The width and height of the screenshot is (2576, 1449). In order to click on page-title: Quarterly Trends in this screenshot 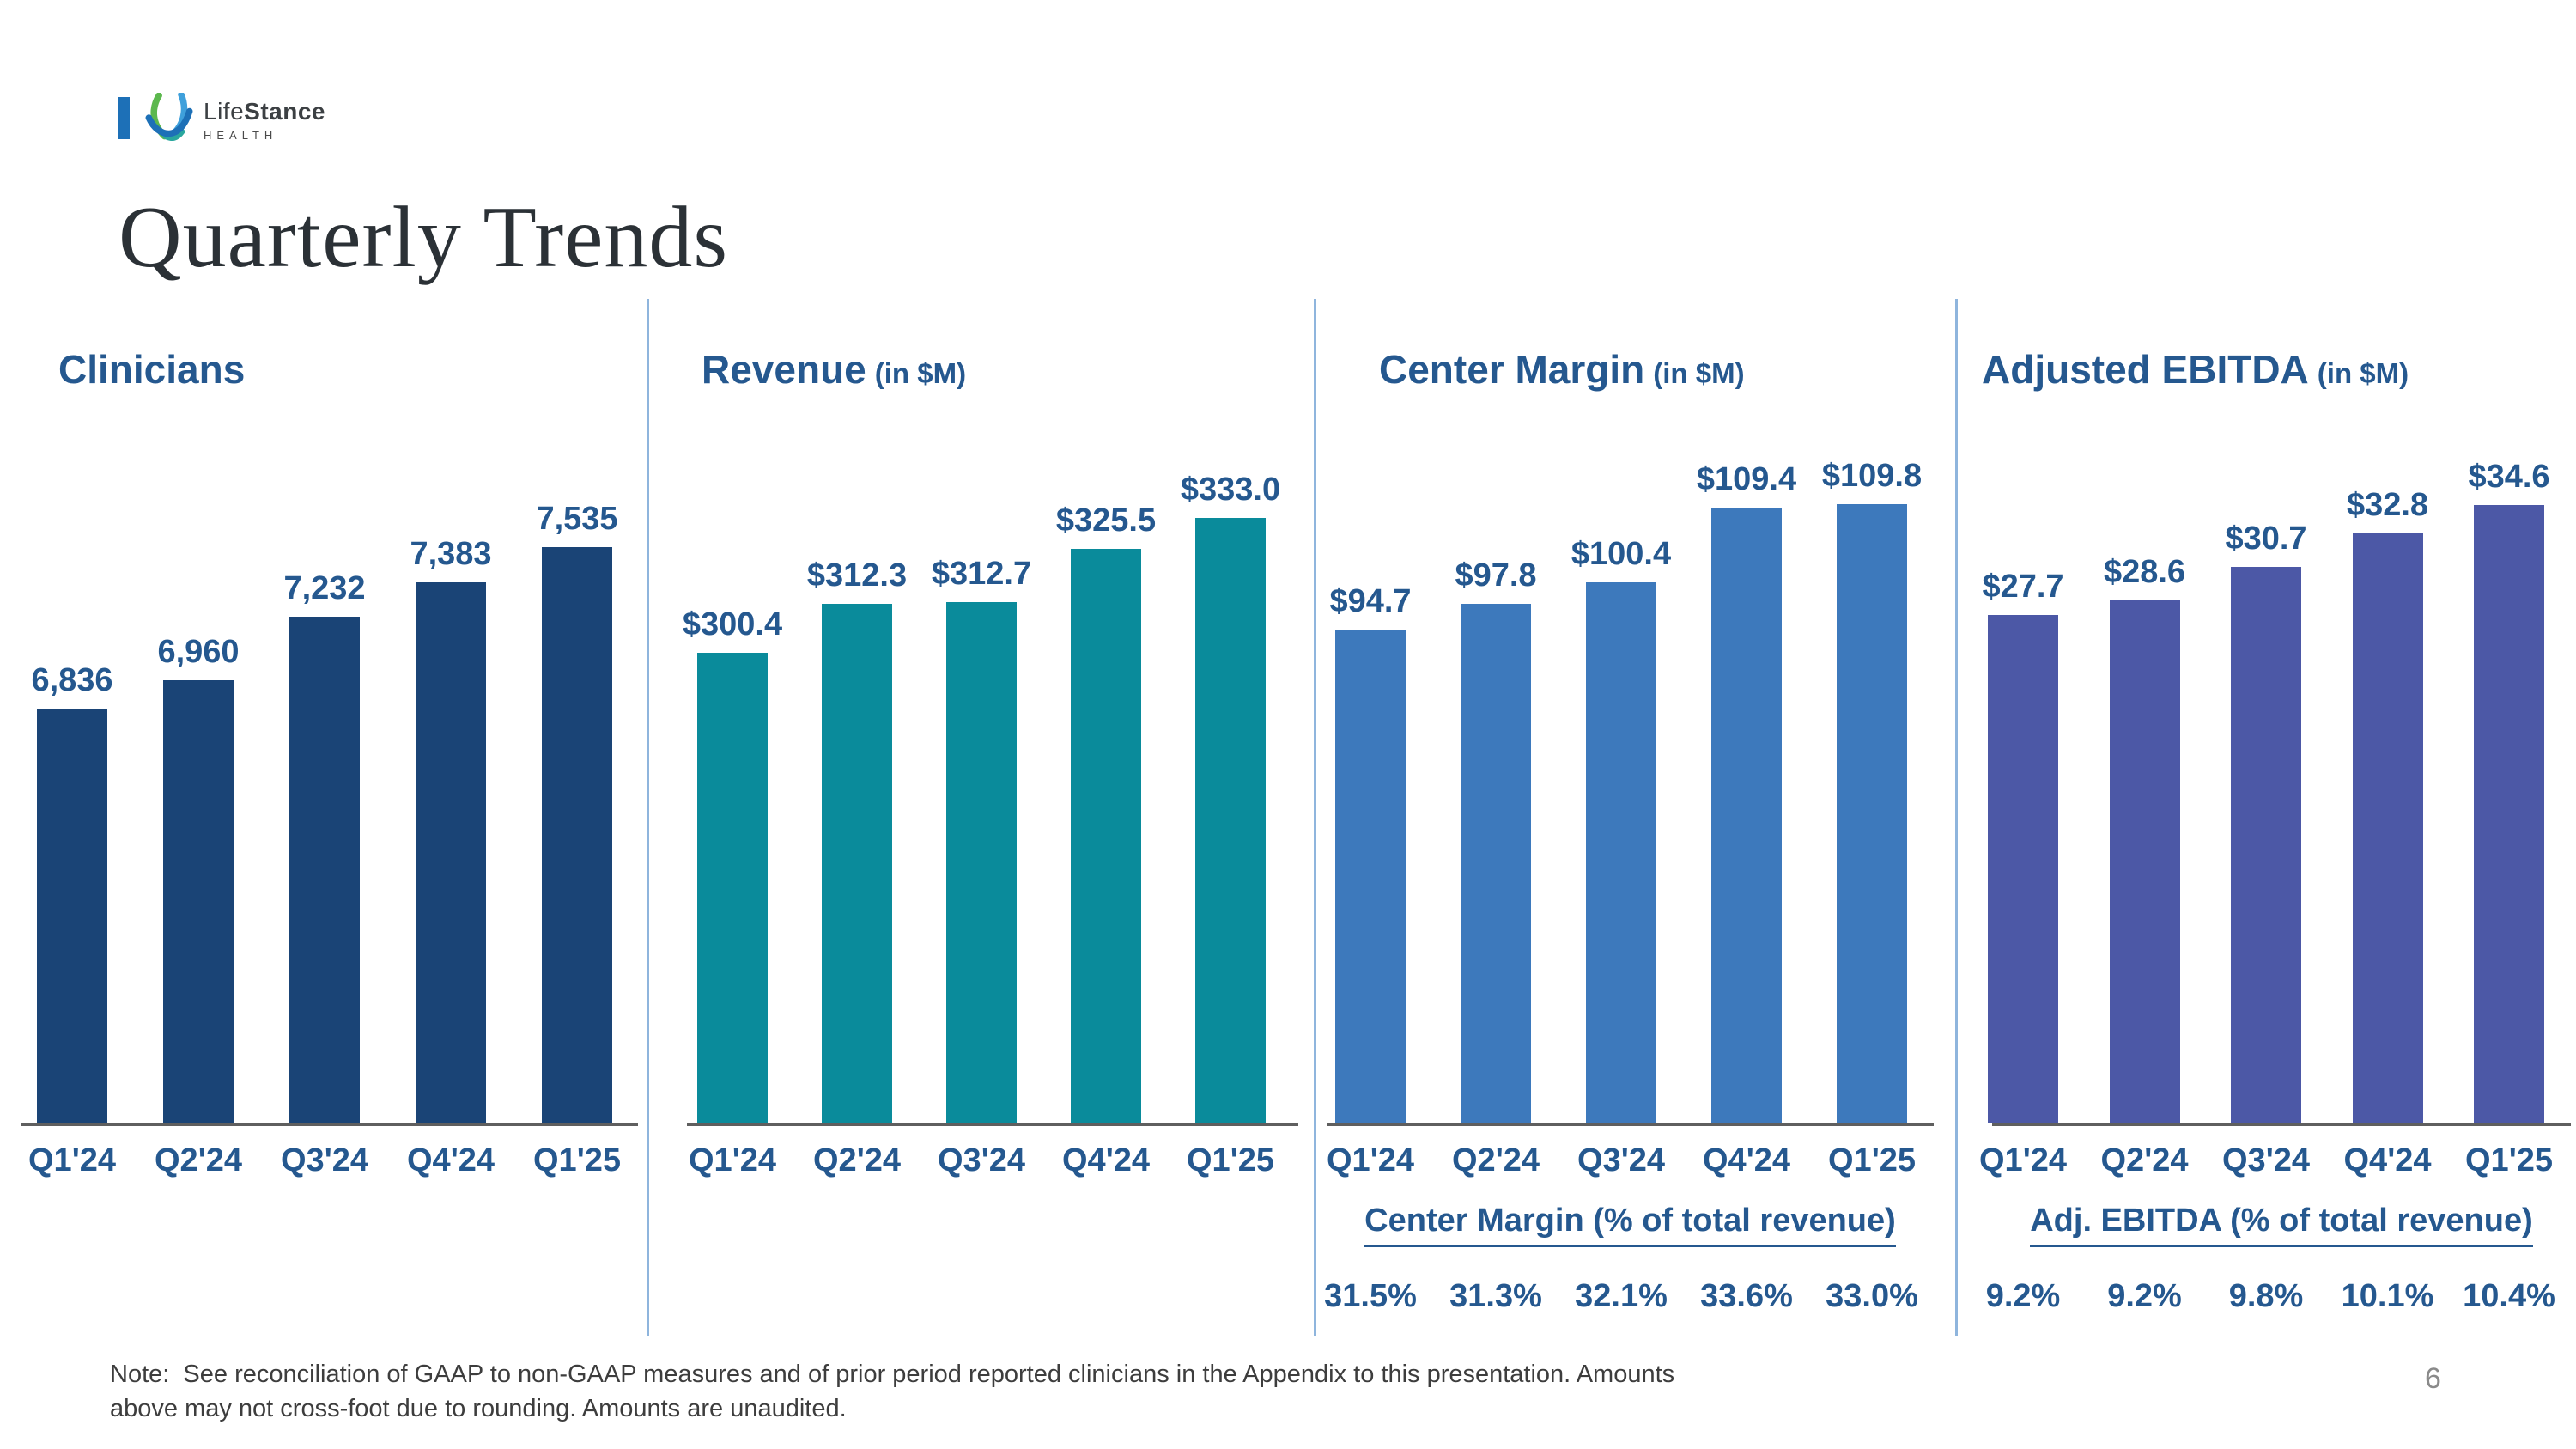, I will do `click(423, 238)`.